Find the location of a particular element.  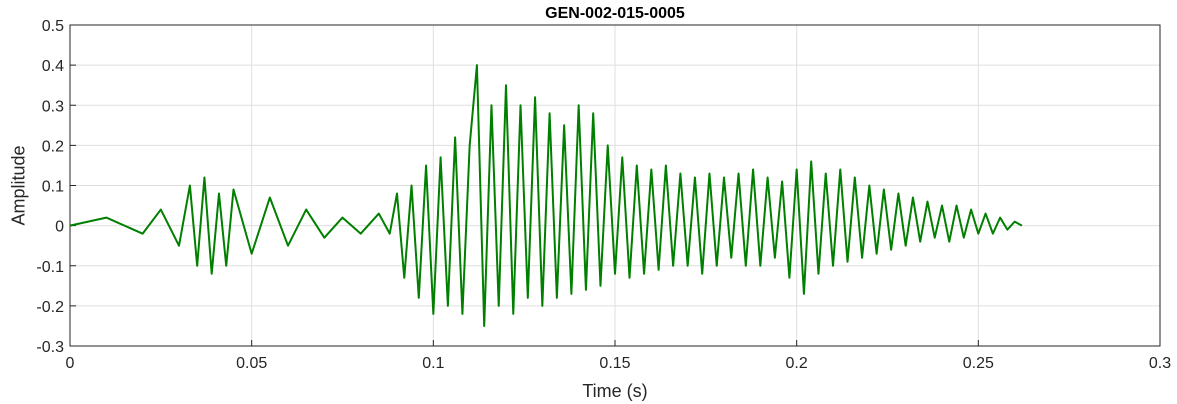

x-tick-label: 0.3 is located at coordinates (1160, 363).